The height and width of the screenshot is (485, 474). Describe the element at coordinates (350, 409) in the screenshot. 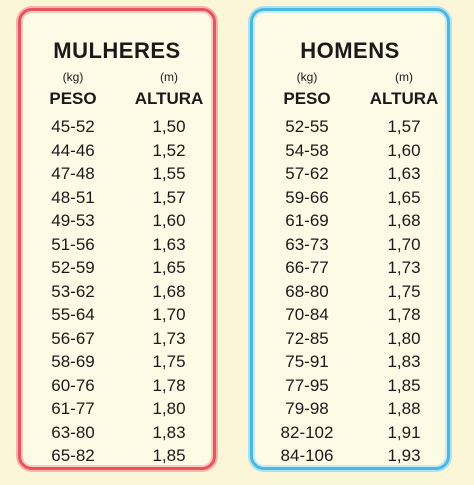

I see `table-row: 79-98 1,88` at that location.